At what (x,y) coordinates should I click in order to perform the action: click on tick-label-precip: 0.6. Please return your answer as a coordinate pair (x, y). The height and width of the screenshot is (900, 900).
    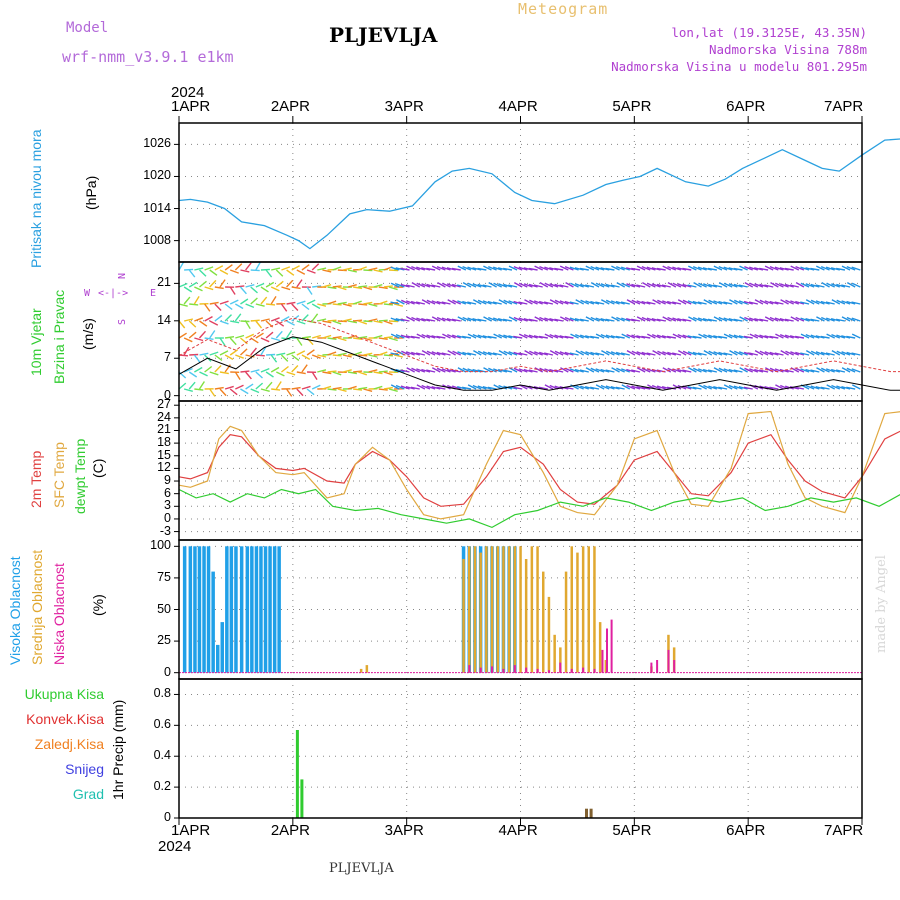
    Looking at the image, I should click on (162, 724).